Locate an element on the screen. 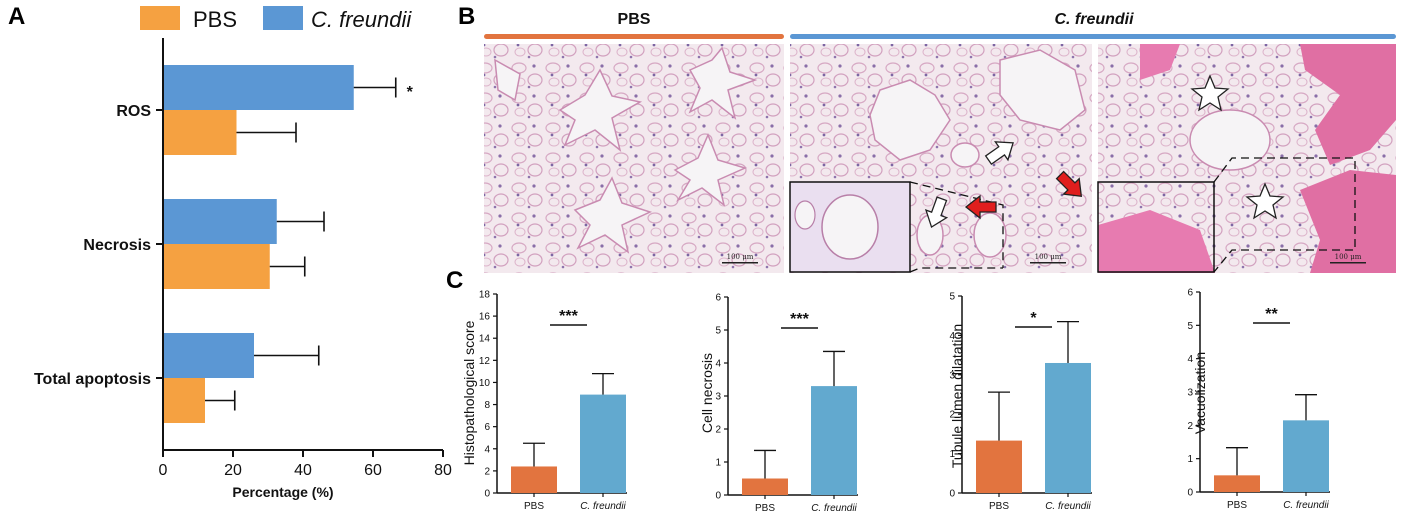  micrograph-pbs: 100 μm is located at coordinates (634, 158).